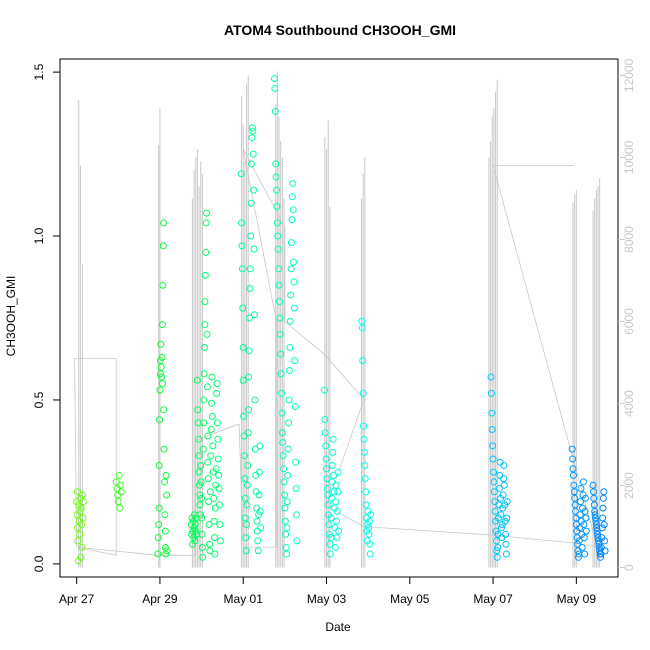 This screenshot has height=650, width=650. Describe the element at coordinates (629, 403) in the screenshot. I see `y2-tick-label: 4000` at that location.